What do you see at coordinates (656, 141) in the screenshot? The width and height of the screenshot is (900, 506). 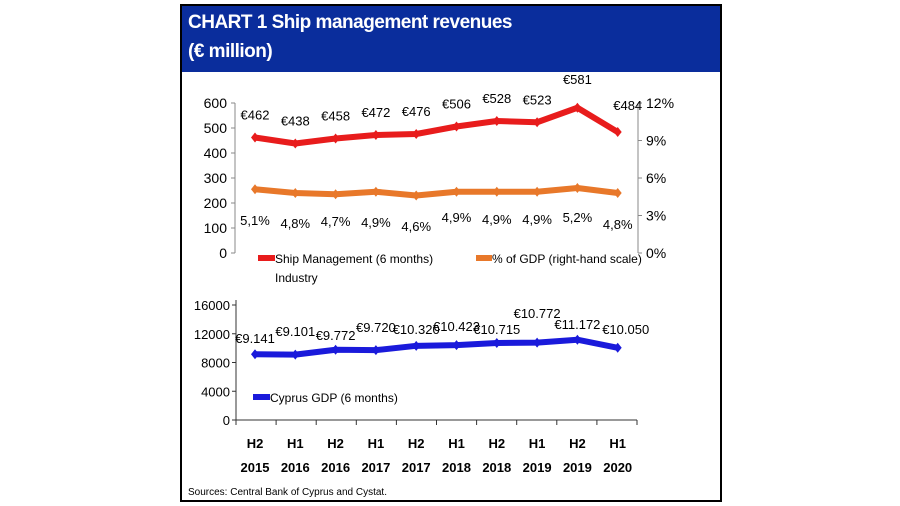 I see `right-tick-label: 9%` at bounding box center [656, 141].